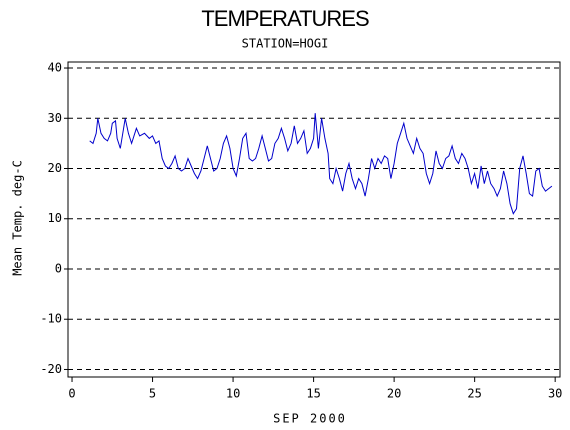 Image resolution: width=570 pixels, height=430 pixels. Describe the element at coordinates (394, 394) in the screenshot. I see `x-tick-label: 20` at that location.